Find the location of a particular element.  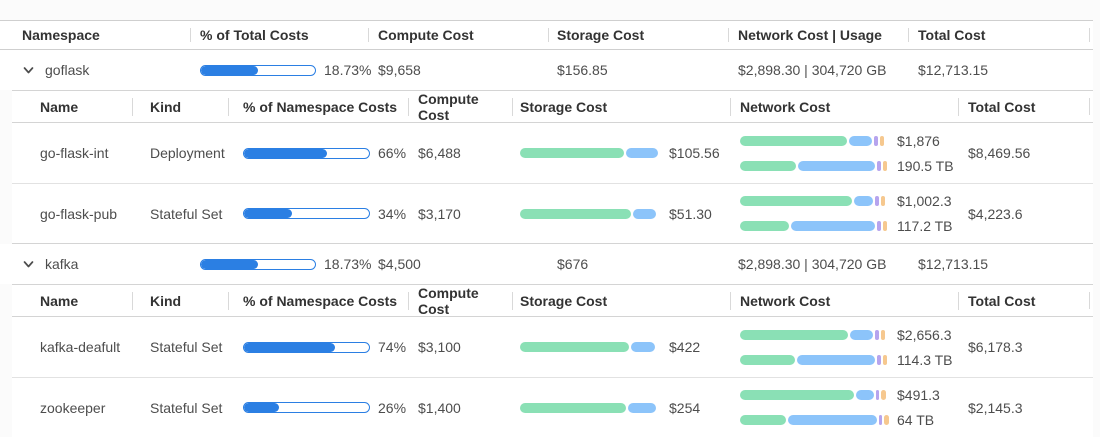

namespace-storage-cost: $676 is located at coordinates (573, 264).